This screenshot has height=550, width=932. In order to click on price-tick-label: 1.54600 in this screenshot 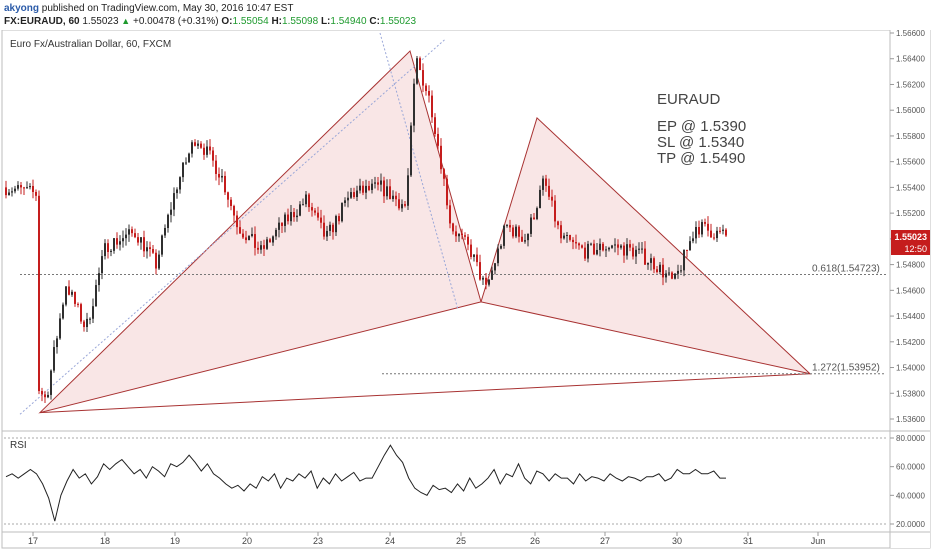, I will do `click(910, 290)`.